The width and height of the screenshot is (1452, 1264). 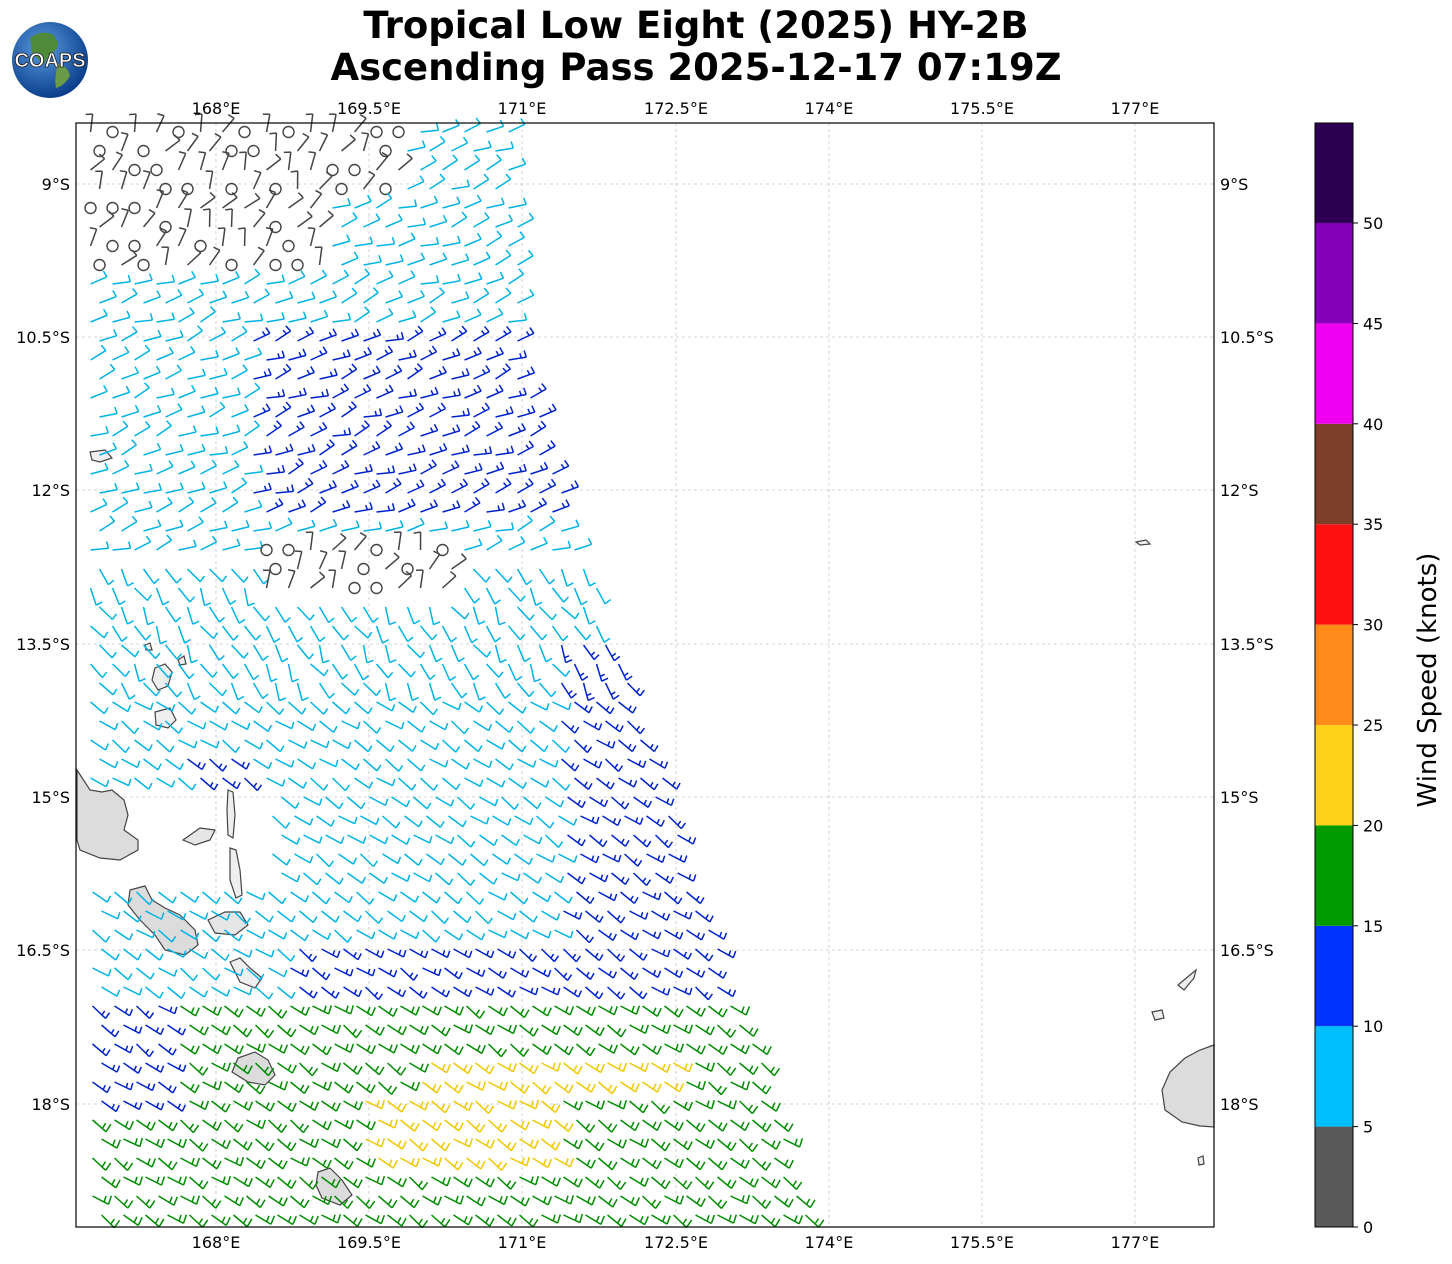 What do you see at coordinates (1239, 490) in the screenshot?
I see `lat-label-right: 12°S` at bounding box center [1239, 490].